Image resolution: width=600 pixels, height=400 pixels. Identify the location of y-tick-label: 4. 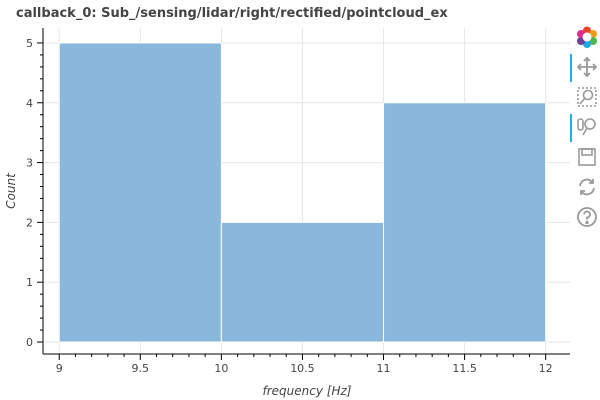
(29, 103).